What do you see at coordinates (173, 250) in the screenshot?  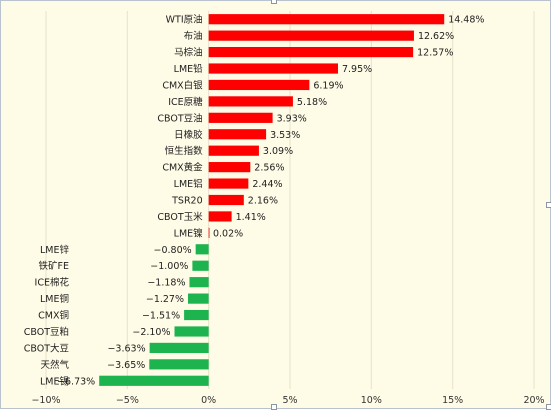 I see `value-label: −0.80%` at bounding box center [173, 250].